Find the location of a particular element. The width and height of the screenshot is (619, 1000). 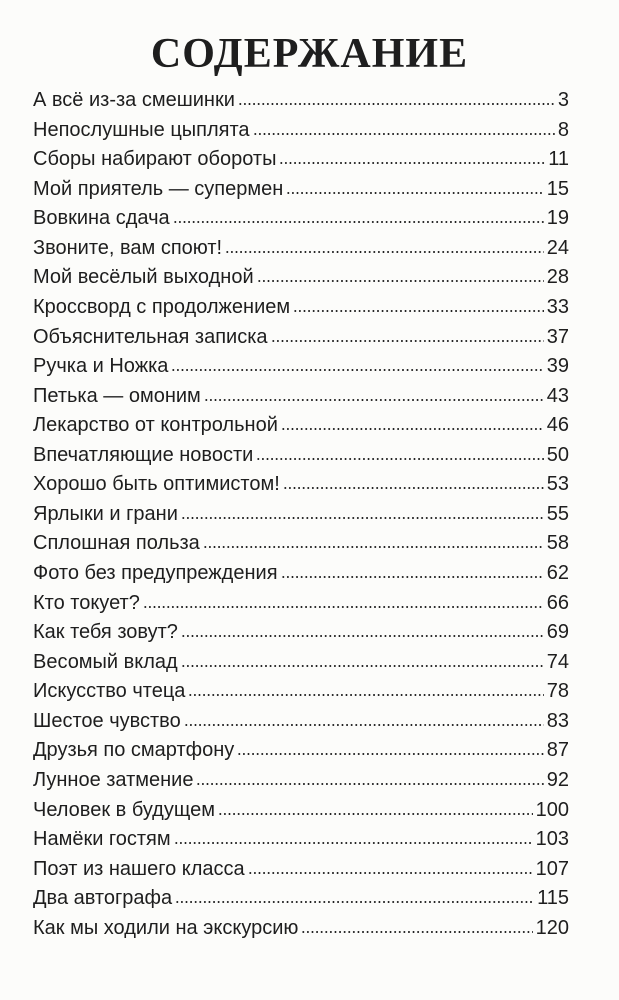

toc-entry: Петька — омоним 43 is located at coordinates (301, 397).